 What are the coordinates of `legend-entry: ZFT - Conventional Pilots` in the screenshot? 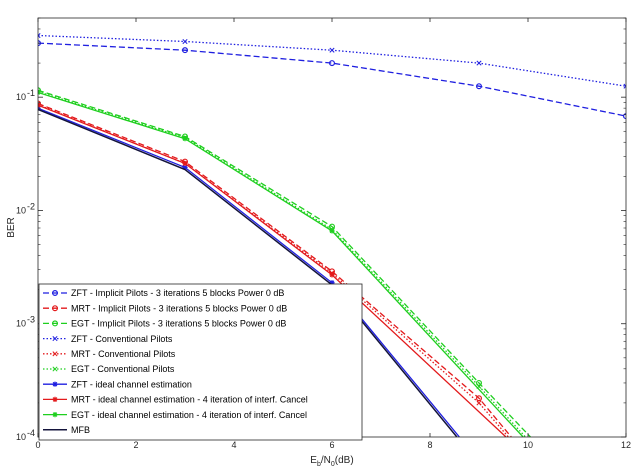 It's located at (108, 339).